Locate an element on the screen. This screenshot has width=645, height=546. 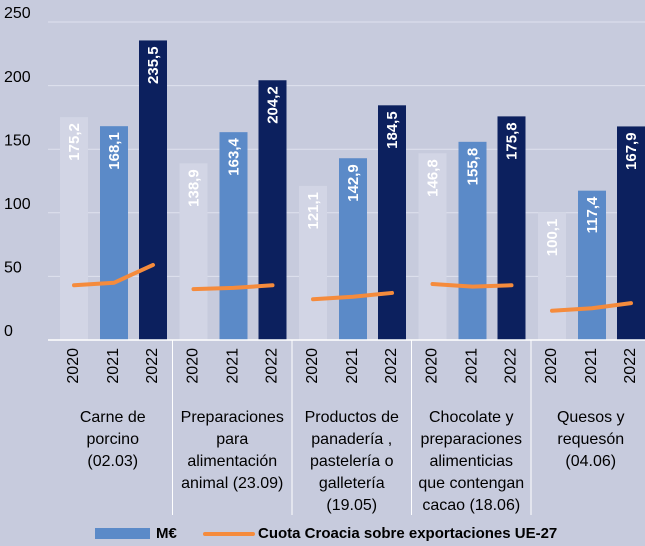
group-label: panadería , is located at coordinates (351, 439).